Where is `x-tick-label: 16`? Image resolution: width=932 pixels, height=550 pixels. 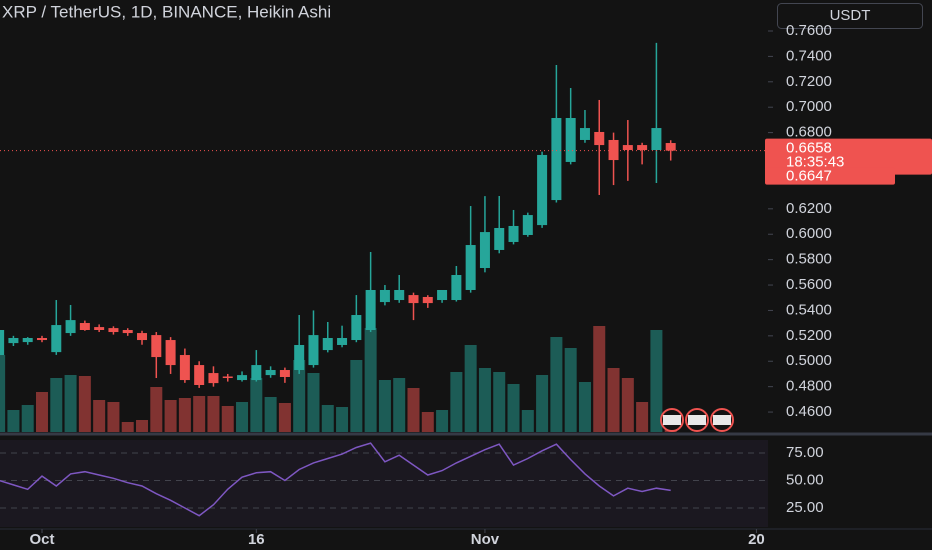 x-tick-label: 16 is located at coordinates (256, 539).